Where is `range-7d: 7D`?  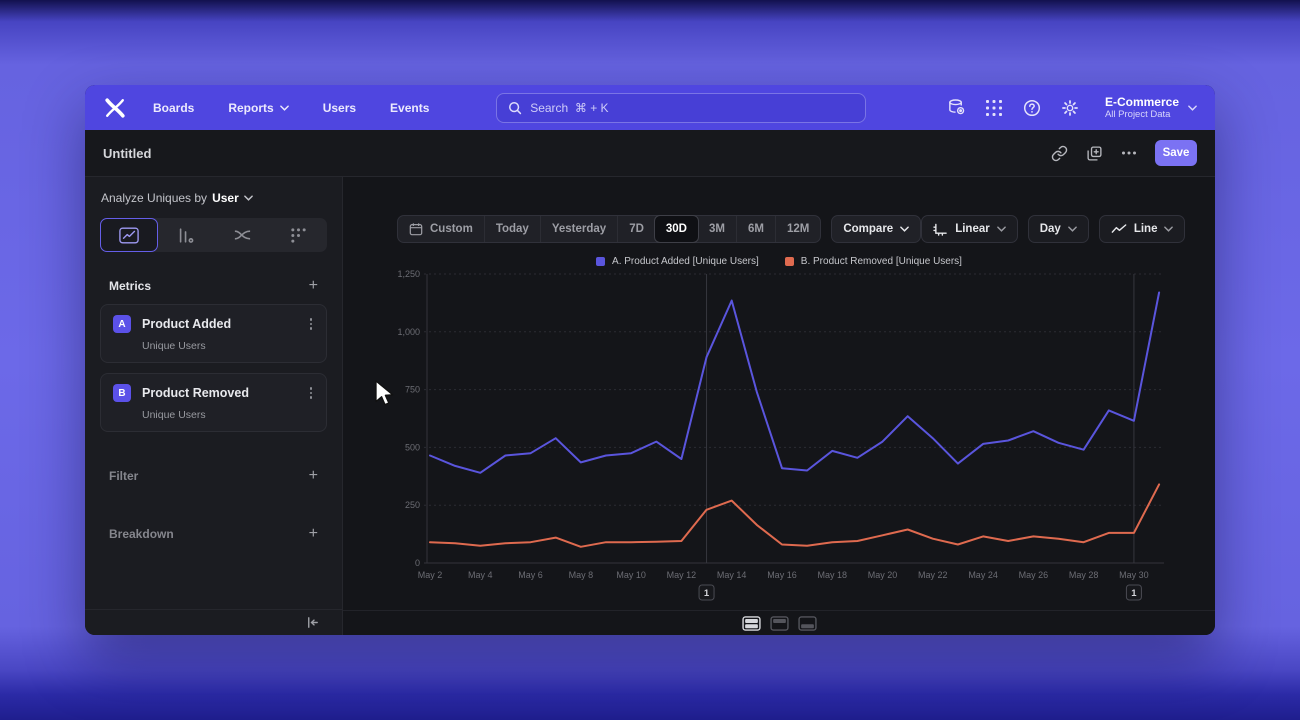
range-7d: 7D is located at coordinates (636, 229).